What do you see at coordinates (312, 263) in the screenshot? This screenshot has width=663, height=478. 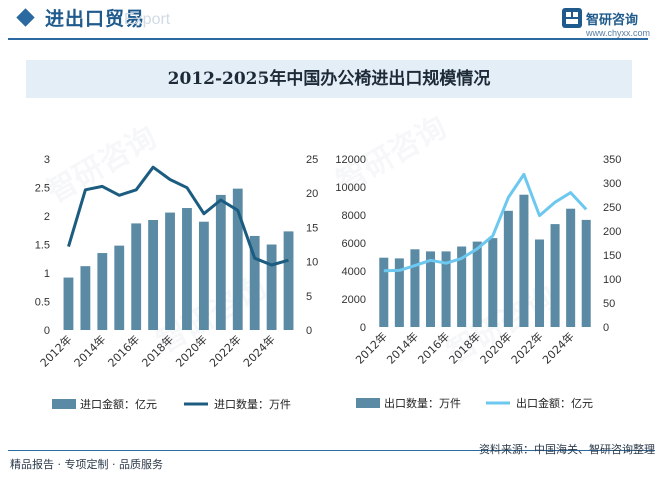 I see `y-right-tick-label: 10` at bounding box center [312, 263].